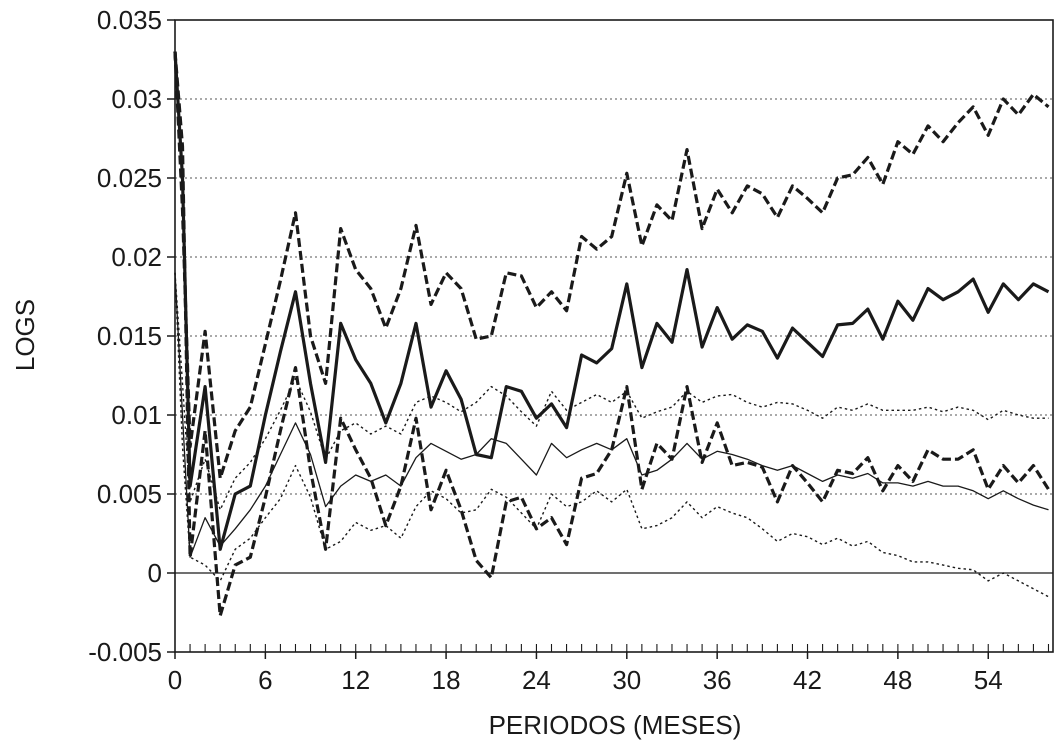  What do you see at coordinates (25, 335) in the screenshot?
I see `y-axis-title: LOGS` at bounding box center [25, 335].